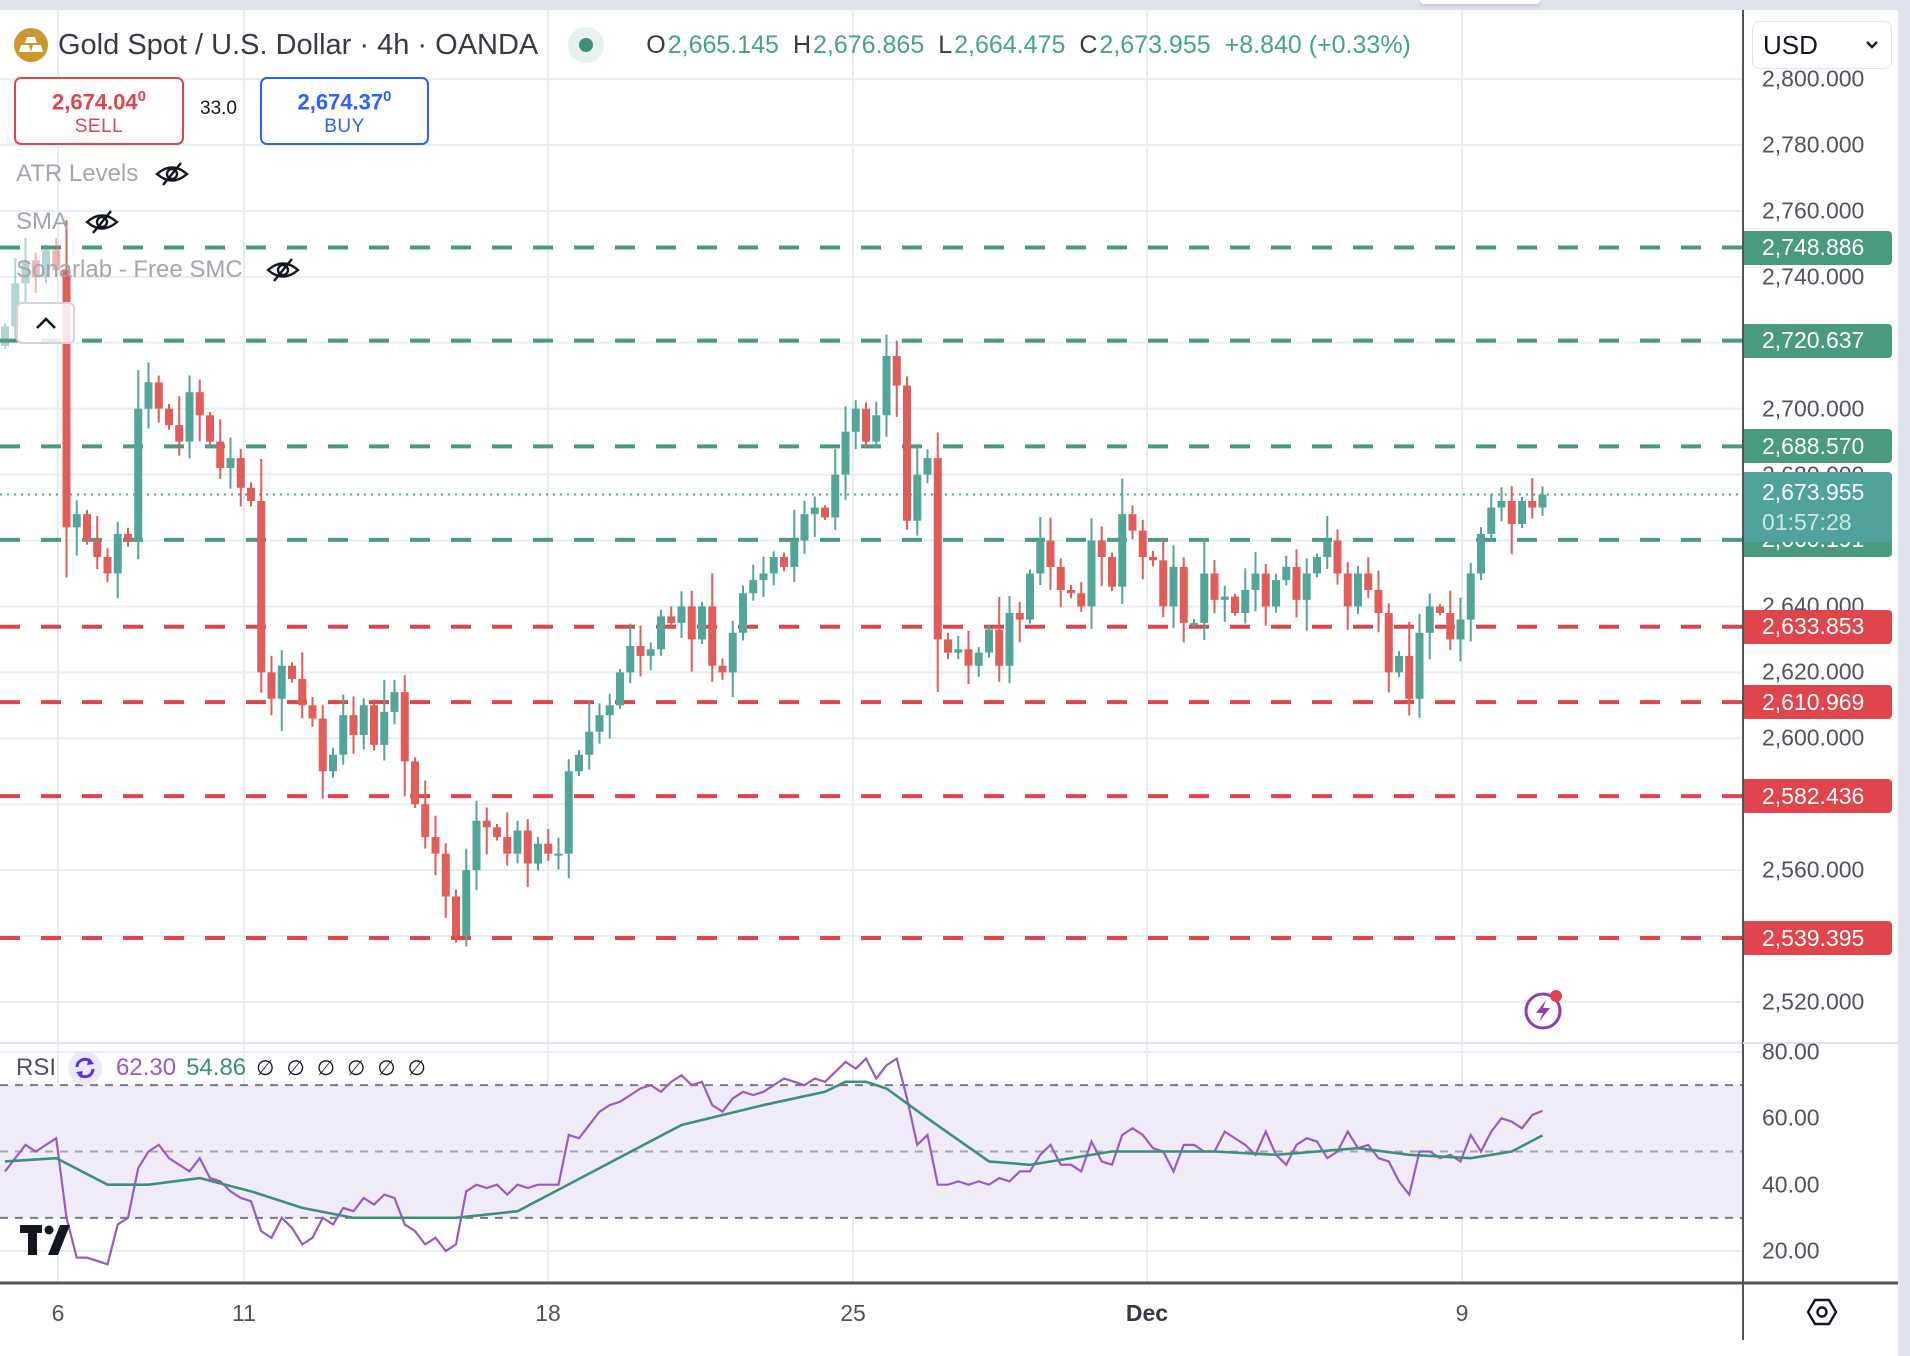 Image resolution: width=1910 pixels, height=1356 pixels. Describe the element at coordinates (102, 222) in the screenshot. I see `eye-off-icon` at that location.